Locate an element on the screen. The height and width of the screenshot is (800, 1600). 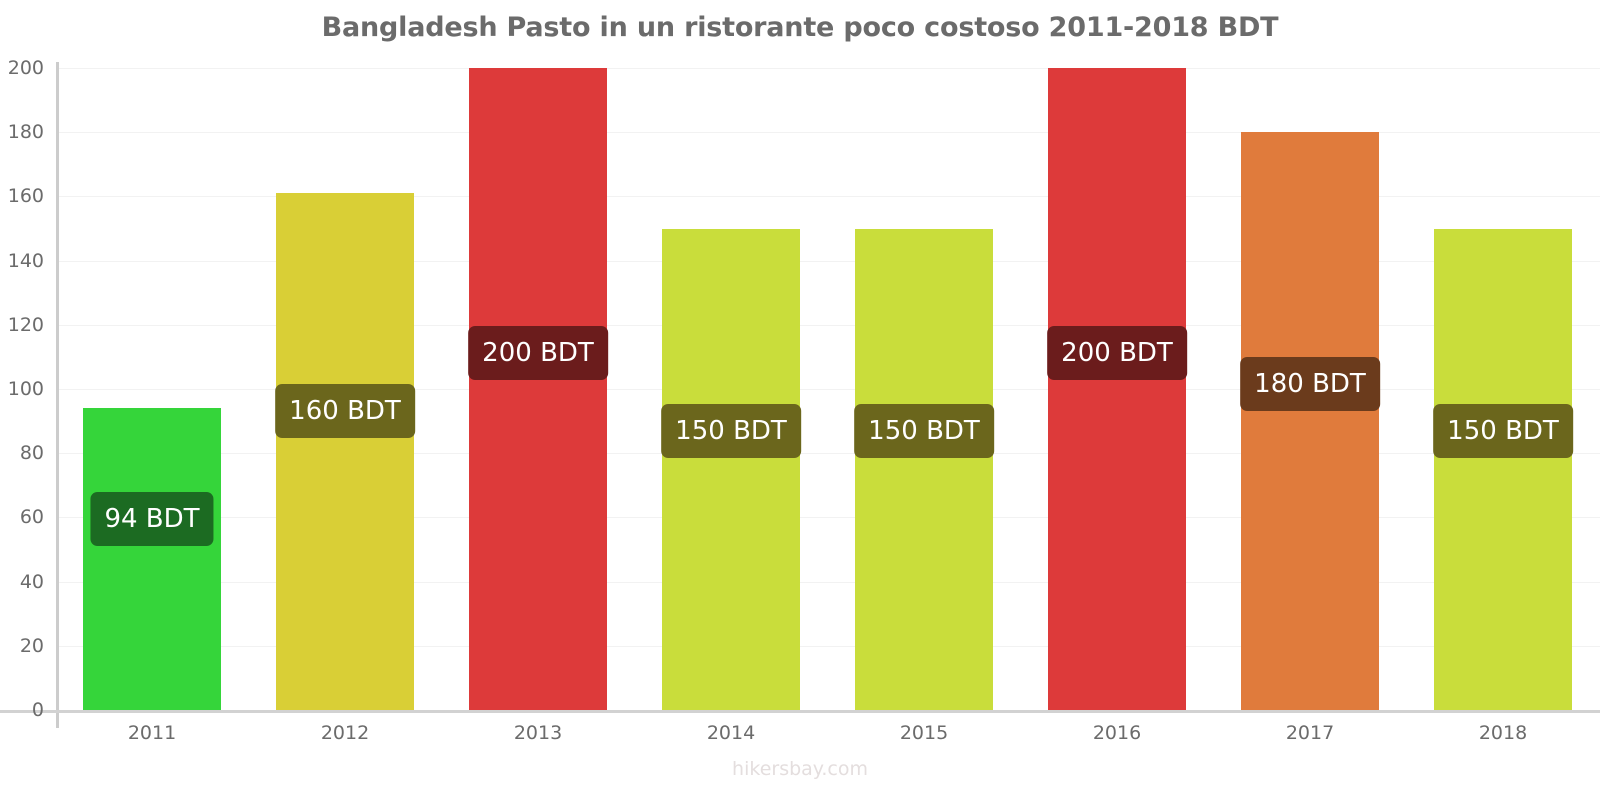
bar-value-label-2012: 160 BDT is located at coordinates (345, 411).